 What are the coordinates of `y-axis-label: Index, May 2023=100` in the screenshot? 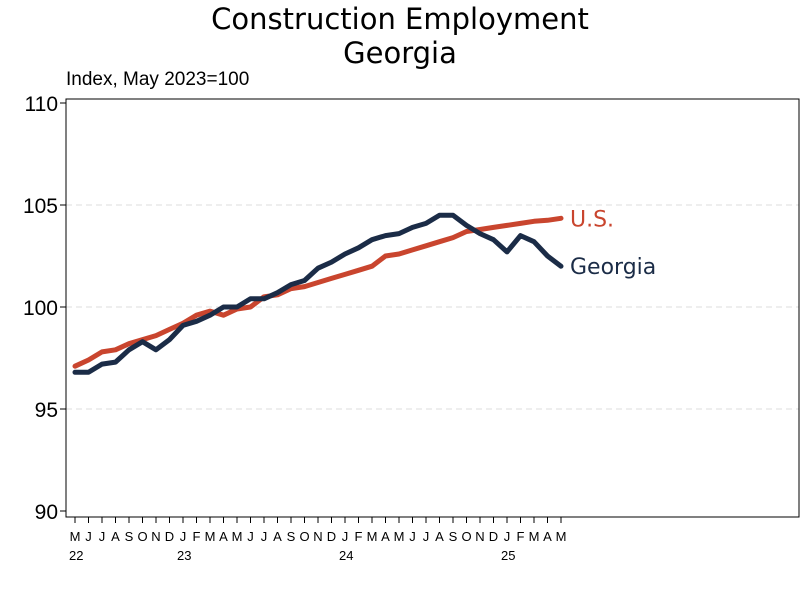 It's located at (157, 79).